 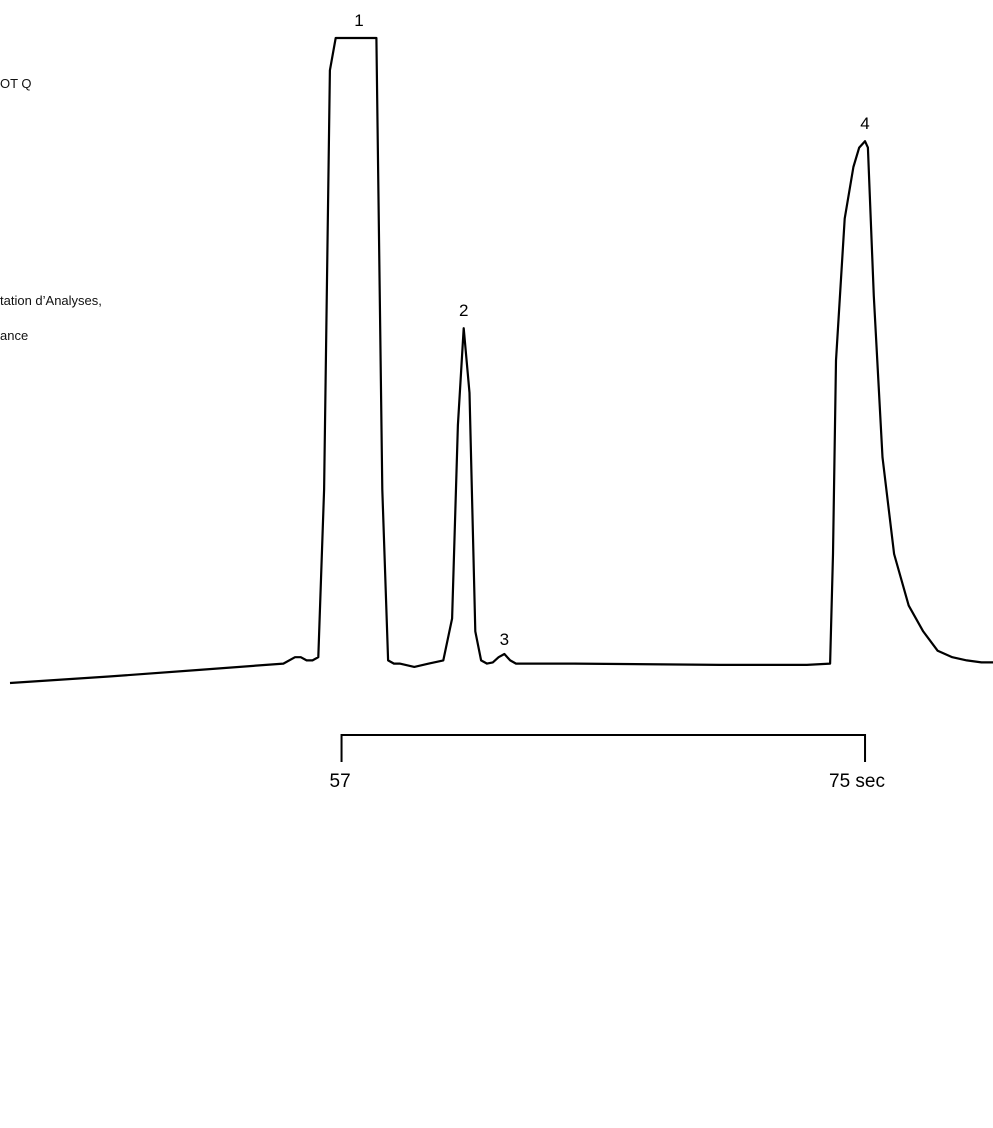 I want to click on scale-bar-line, so click(x=603, y=748).